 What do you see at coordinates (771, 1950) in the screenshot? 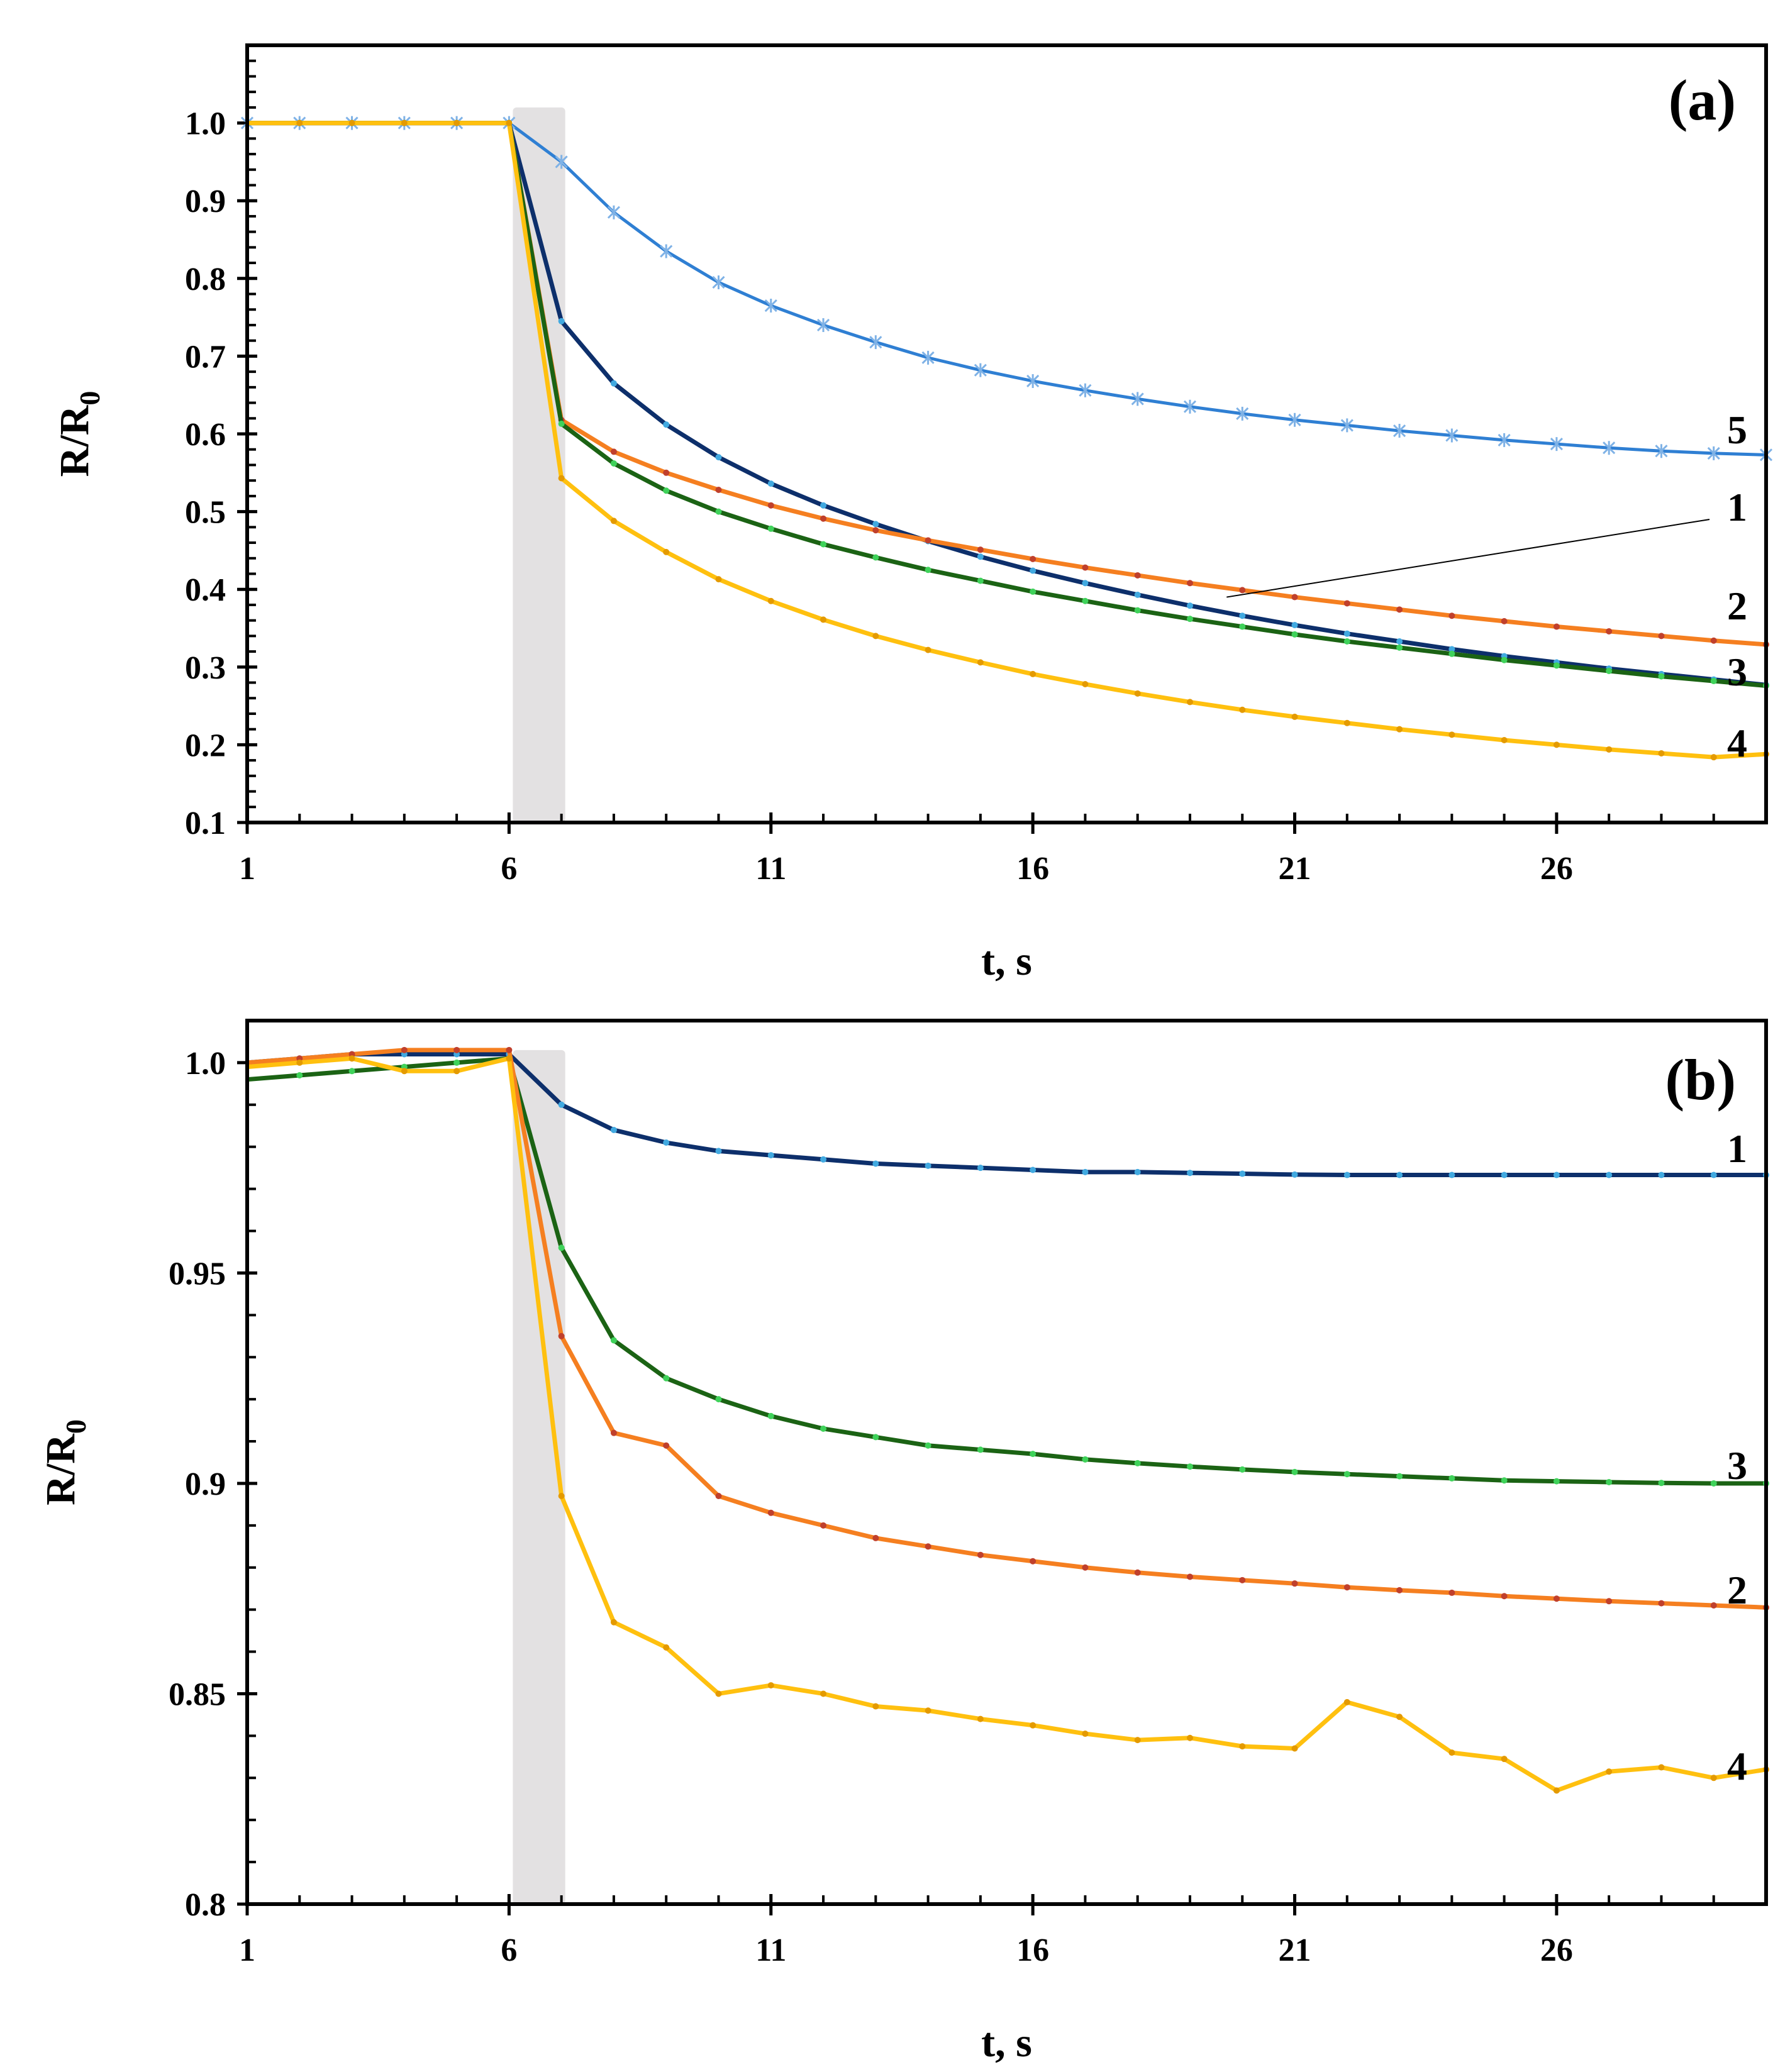
I see `x-tick-label: 11` at bounding box center [771, 1950].